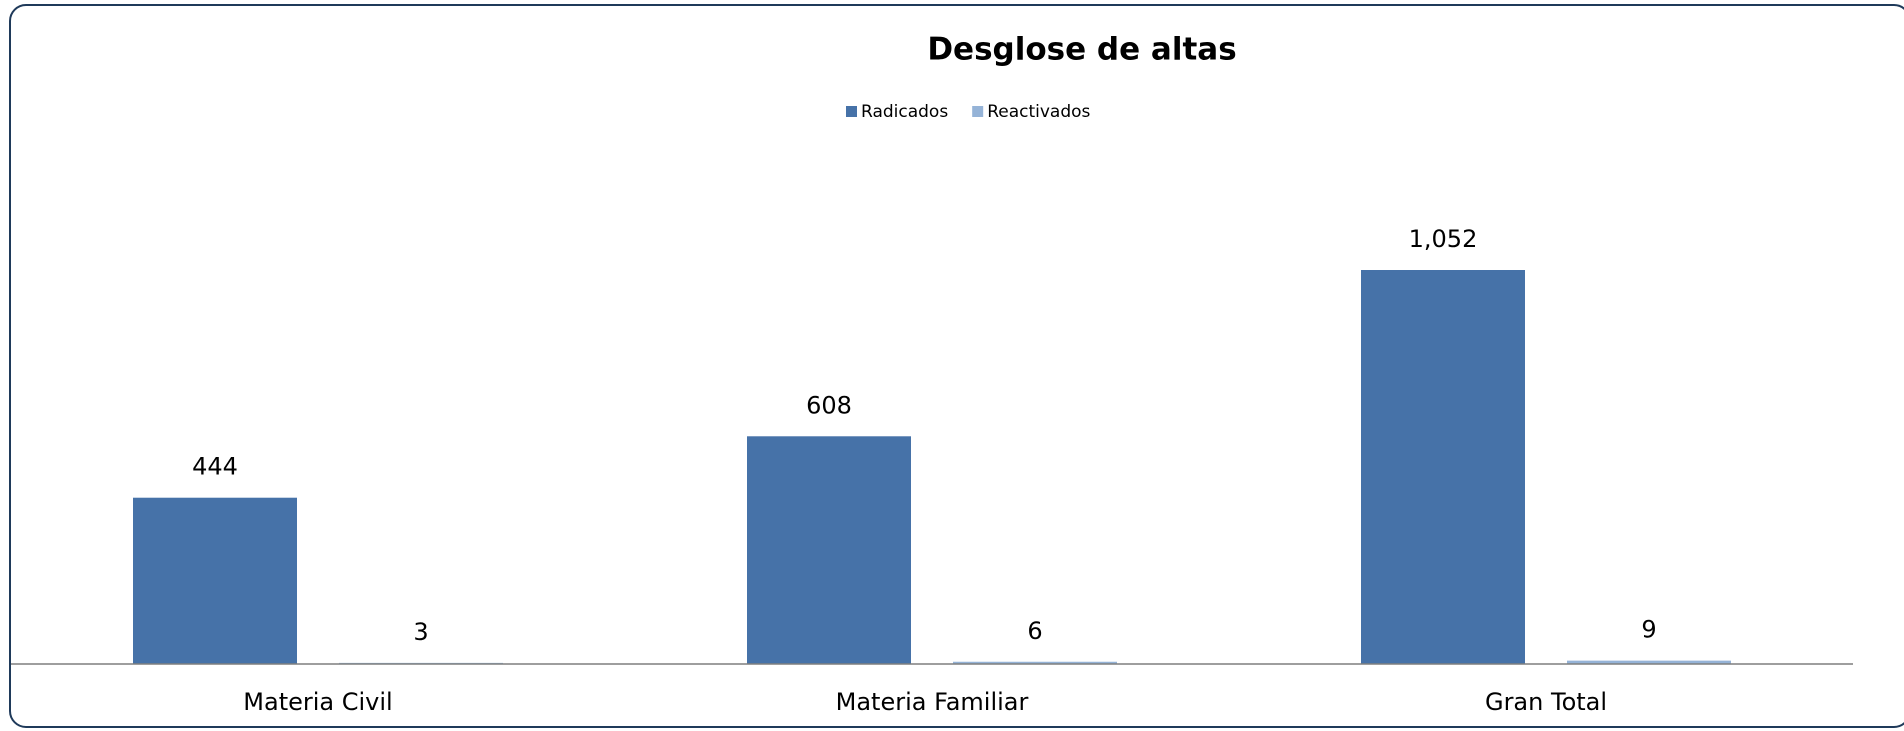 The width and height of the screenshot is (1904, 731). What do you see at coordinates (1546, 702) in the screenshot?
I see `x-tick-label: Gran Total` at bounding box center [1546, 702].